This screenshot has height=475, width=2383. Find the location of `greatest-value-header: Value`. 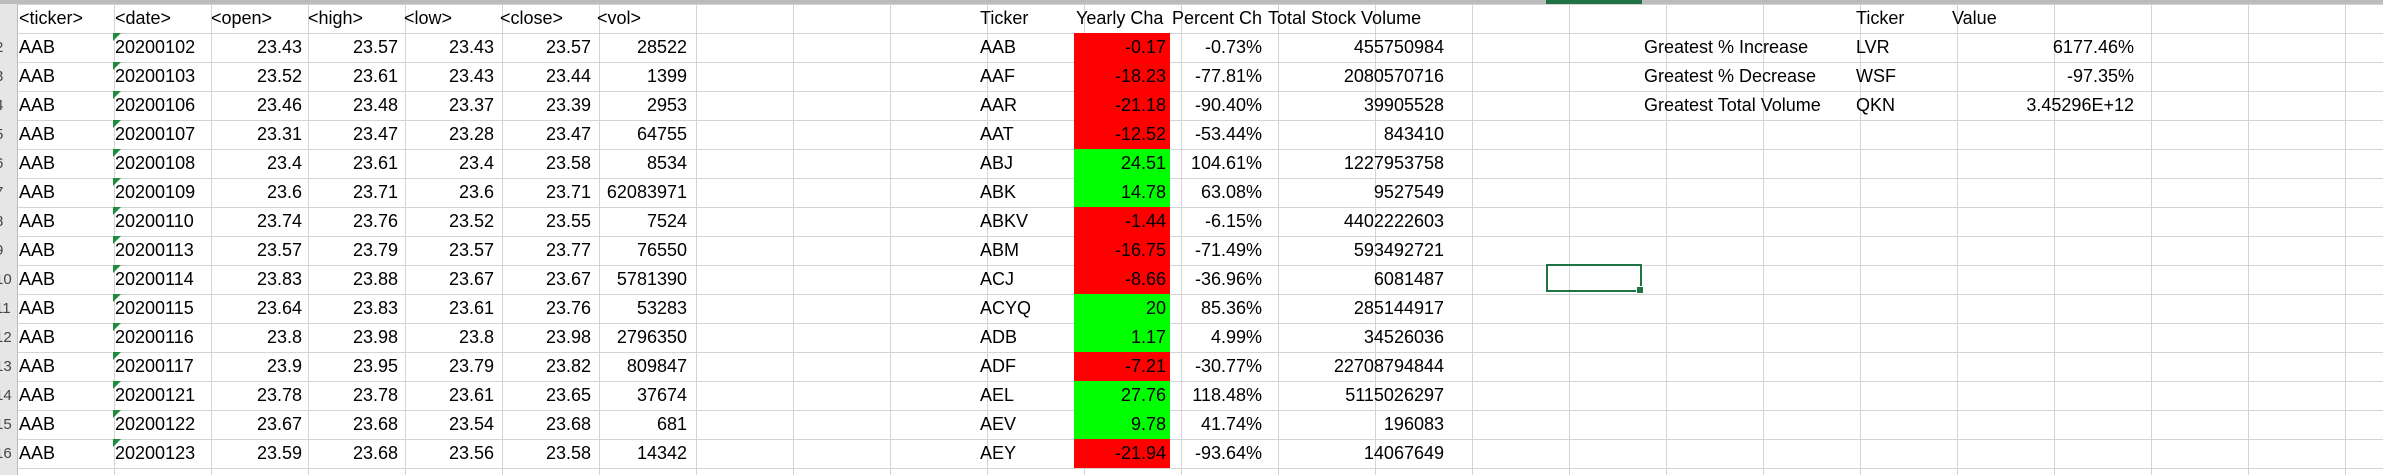

greatest-value-header: Value is located at coordinates (1974, 18).